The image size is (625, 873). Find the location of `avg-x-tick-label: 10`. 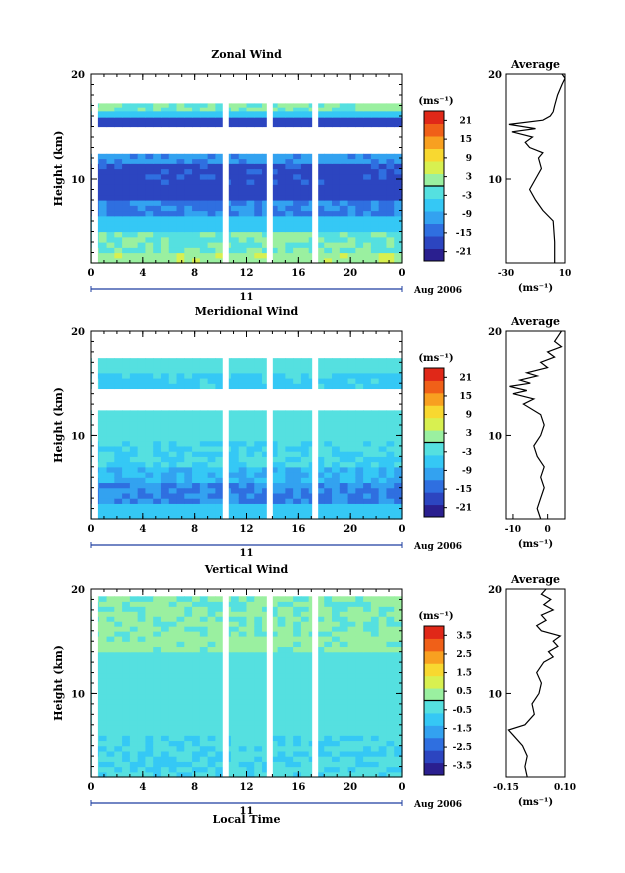

avg-x-tick-label: 10 is located at coordinates (565, 274).